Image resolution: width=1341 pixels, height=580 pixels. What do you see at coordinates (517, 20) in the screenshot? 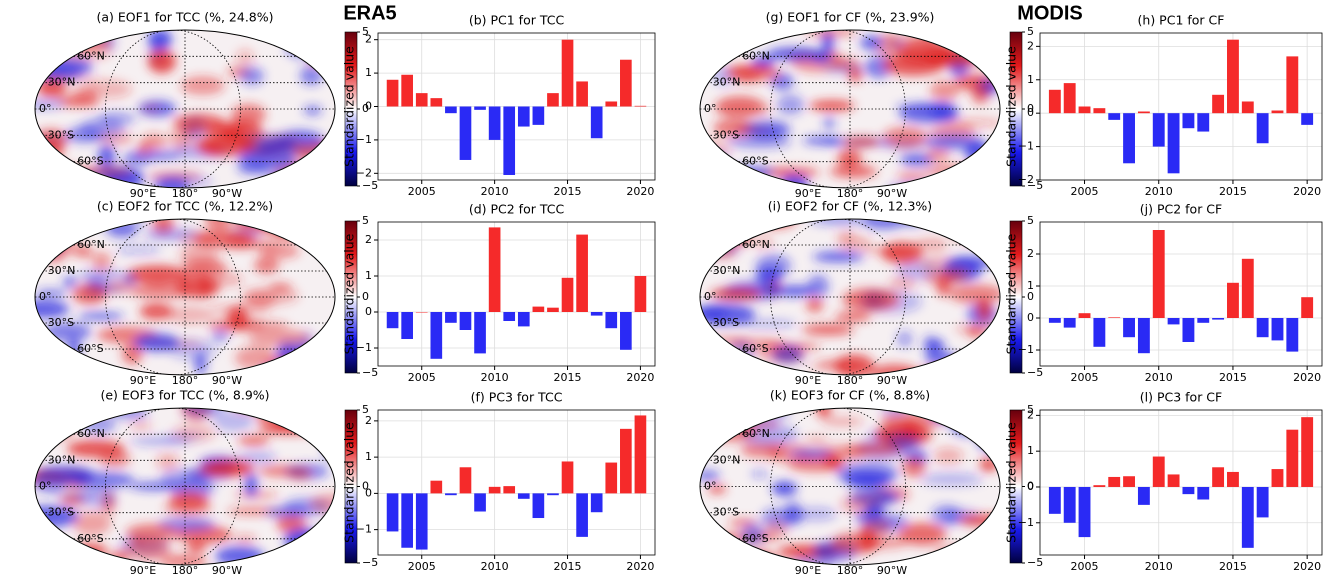
I see `chart-title: (b) PC1 for TCC` at bounding box center [517, 20].